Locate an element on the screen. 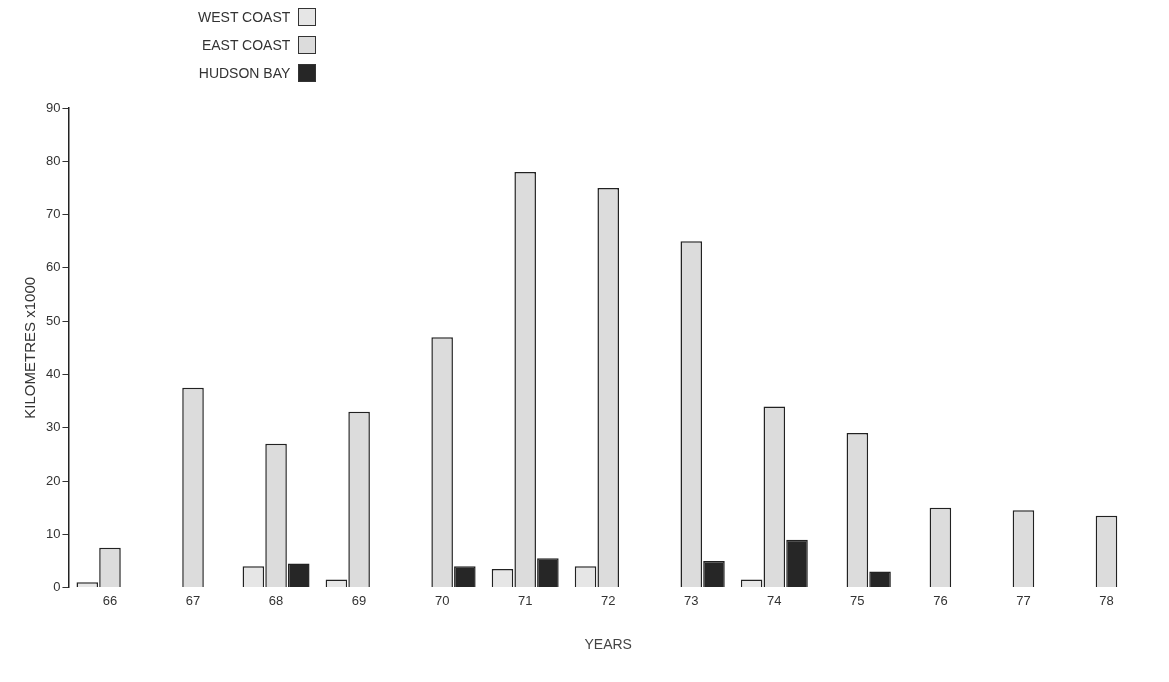 This screenshot has height=682, width=1169. y-tick-label: 50 is located at coordinates (53, 320).